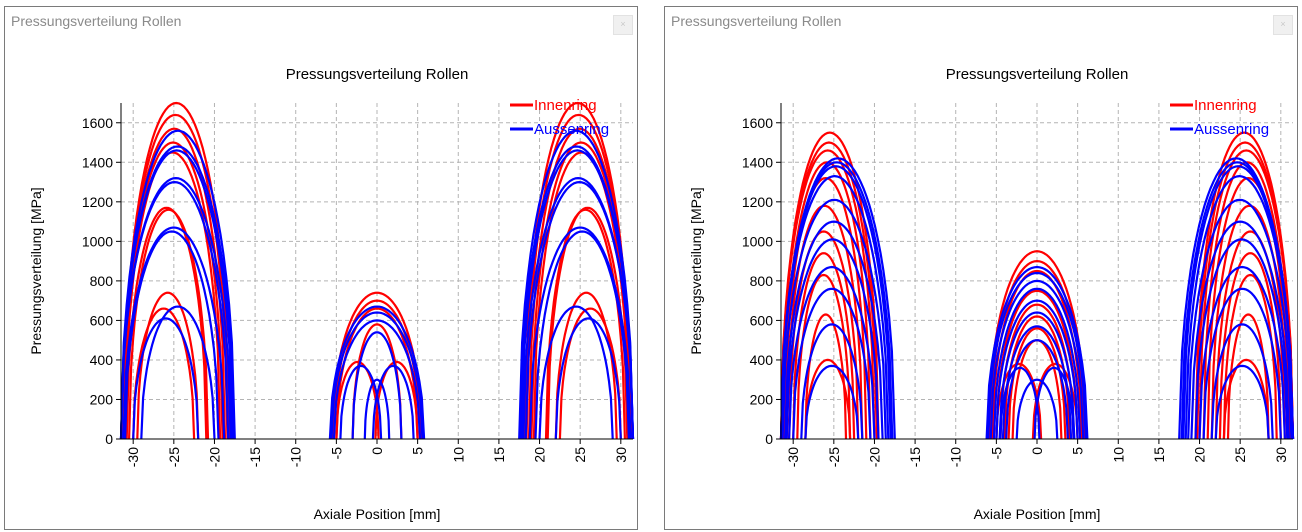 This screenshot has width=1302, height=532. What do you see at coordinates (1159, 455) in the screenshot?
I see `x-tick-label: 15` at bounding box center [1159, 455].